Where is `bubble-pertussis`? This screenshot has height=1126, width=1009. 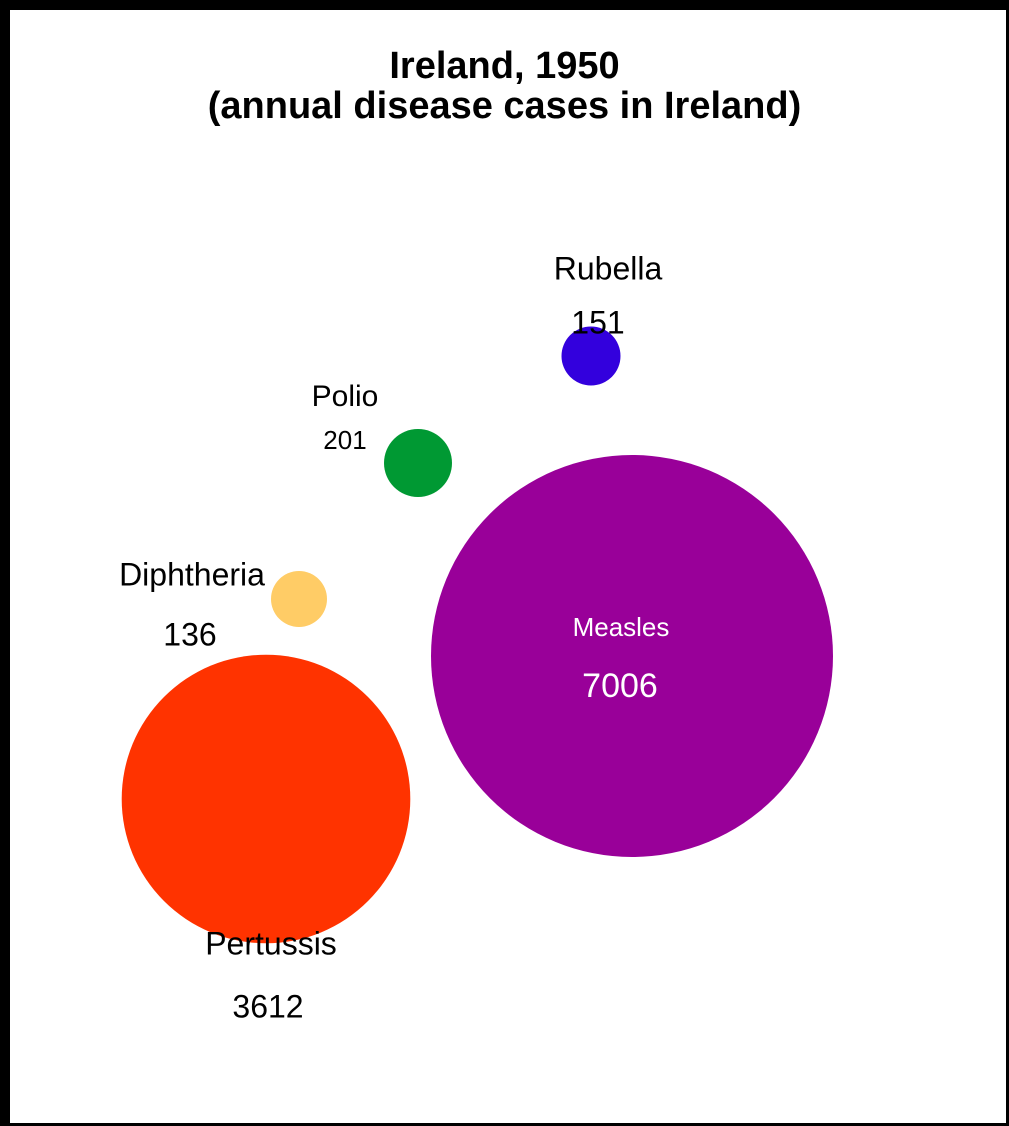 bubble-pertussis is located at coordinates (266, 799).